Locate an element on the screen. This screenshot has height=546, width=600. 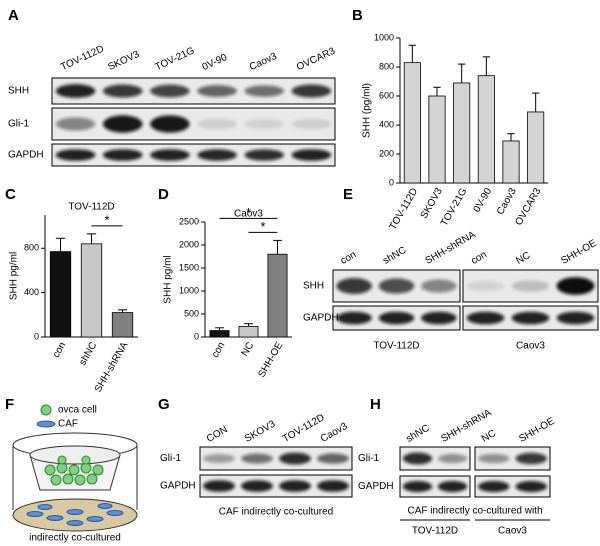
y-tick-label: 800 is located at coordinates (31, 248).